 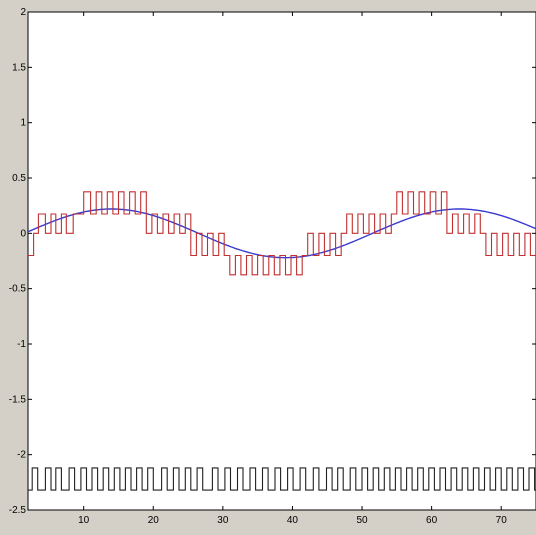 I want to click on y-tick-label: -1.5, so click(x=18, y=399).